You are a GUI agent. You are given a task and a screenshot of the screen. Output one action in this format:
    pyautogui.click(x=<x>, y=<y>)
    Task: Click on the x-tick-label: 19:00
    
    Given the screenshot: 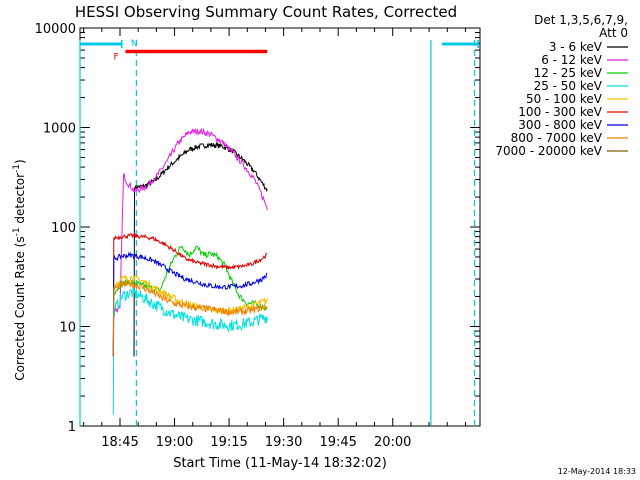 What is the action you would take?
    pyautogui.click(x=174, y=442)
    